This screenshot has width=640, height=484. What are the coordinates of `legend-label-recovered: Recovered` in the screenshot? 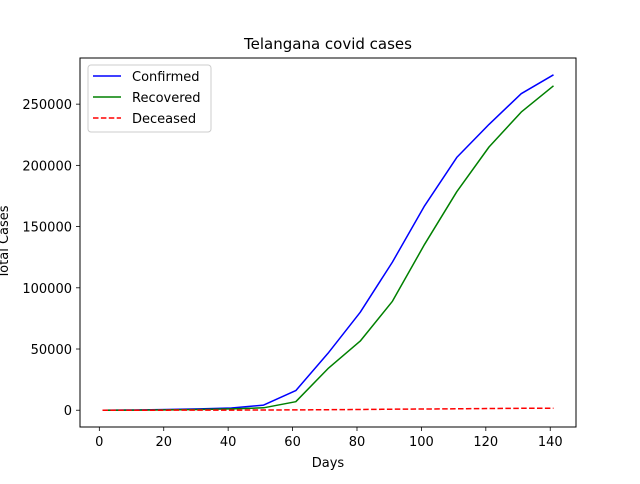 It's located at (166, 98).